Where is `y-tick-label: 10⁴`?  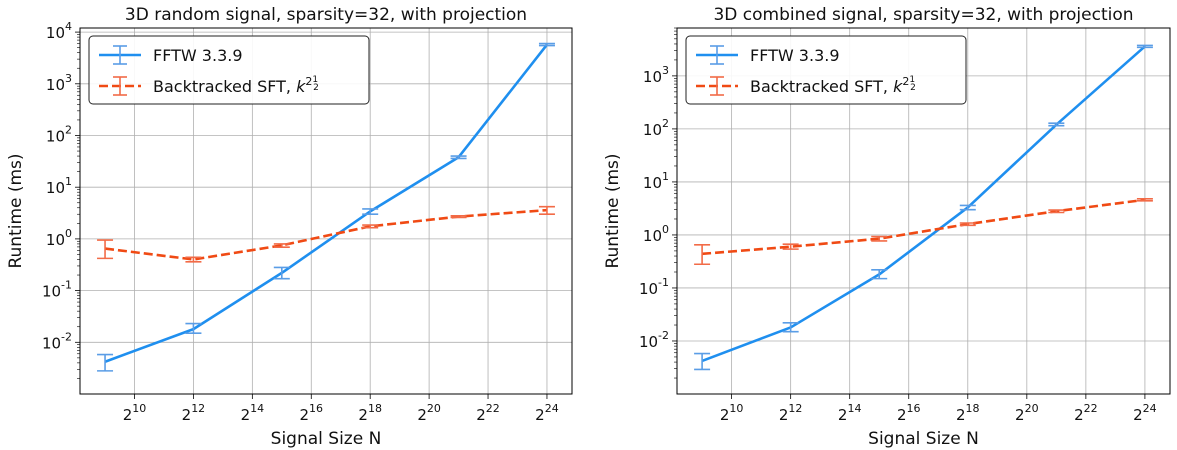 y-tick-label: 10⁴ is located at coordinates (59, 31).